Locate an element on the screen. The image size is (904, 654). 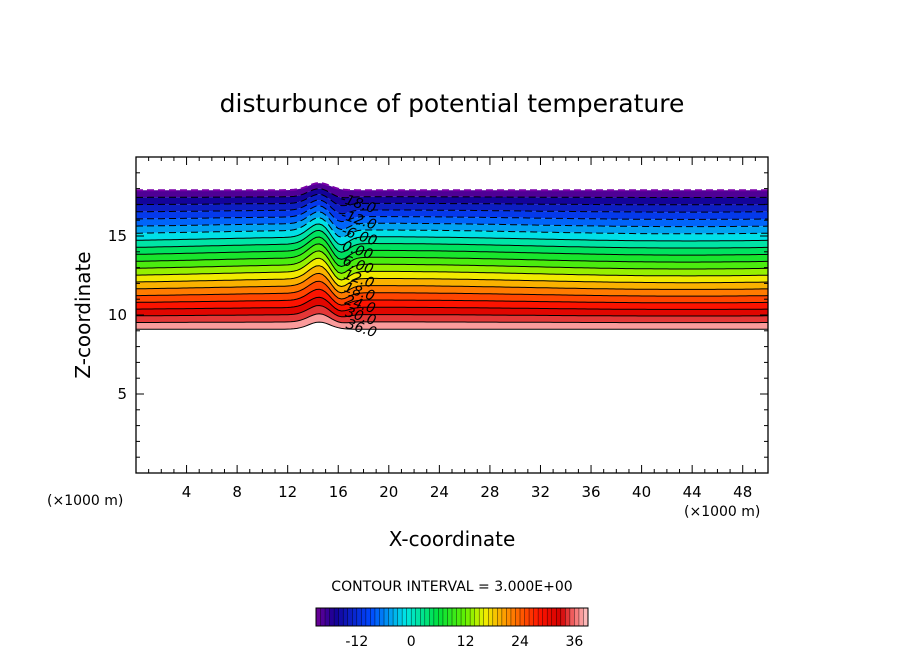
colorbar-tick-label: 24 is located at coordinates (520, 642).